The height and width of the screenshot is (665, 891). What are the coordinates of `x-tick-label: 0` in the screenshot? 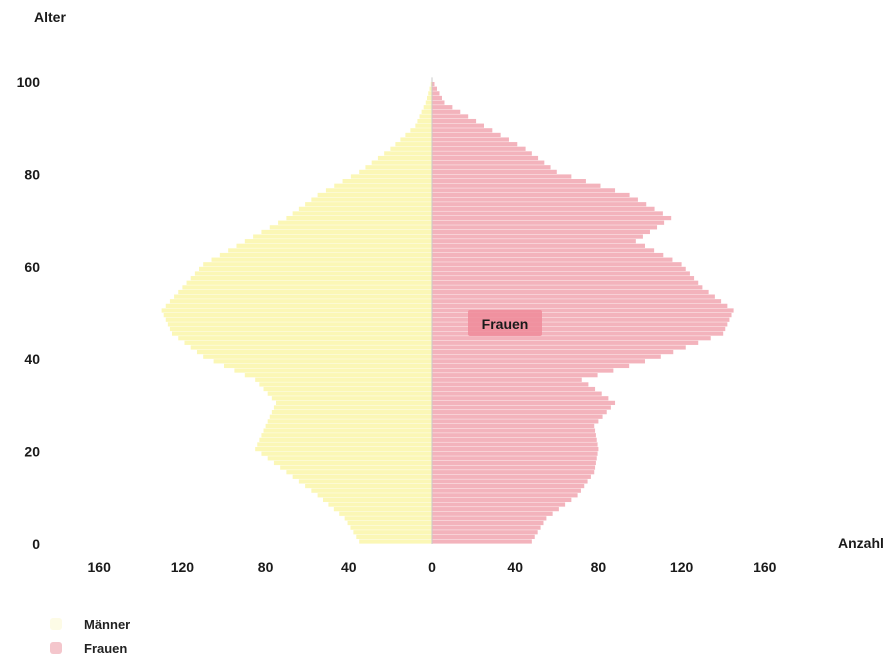 It's located at (432, 567).